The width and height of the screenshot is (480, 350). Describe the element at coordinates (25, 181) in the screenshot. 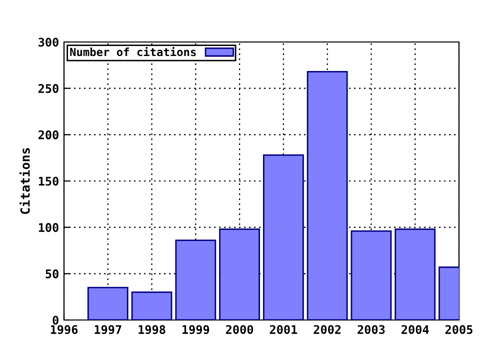

I see `y-axis-title: Citations` at that location.